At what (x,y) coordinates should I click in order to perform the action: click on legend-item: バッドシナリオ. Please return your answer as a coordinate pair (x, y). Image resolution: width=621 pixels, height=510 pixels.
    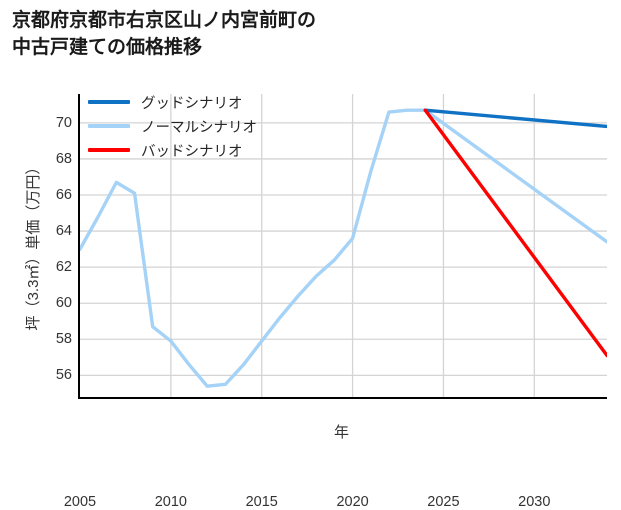
    Looking at the image, I should click on (172, 150).